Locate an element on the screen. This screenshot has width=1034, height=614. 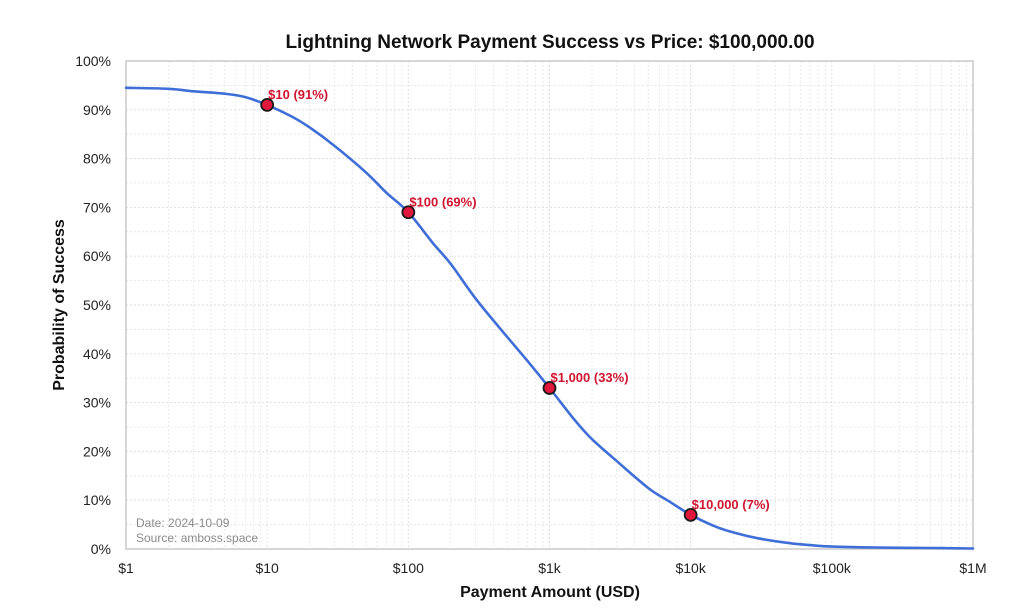
x-tick-label: $100k is located at coordinates (832, 568).